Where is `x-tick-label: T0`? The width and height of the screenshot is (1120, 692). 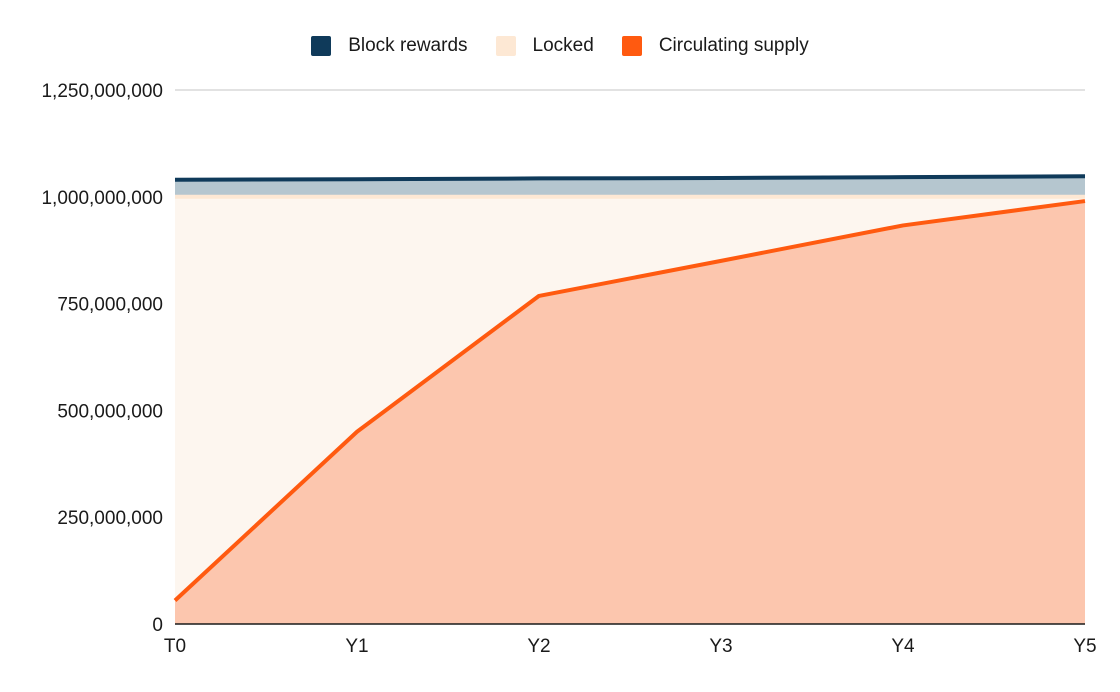 x-tick-label: T0 is located at coordinates (175, 646).